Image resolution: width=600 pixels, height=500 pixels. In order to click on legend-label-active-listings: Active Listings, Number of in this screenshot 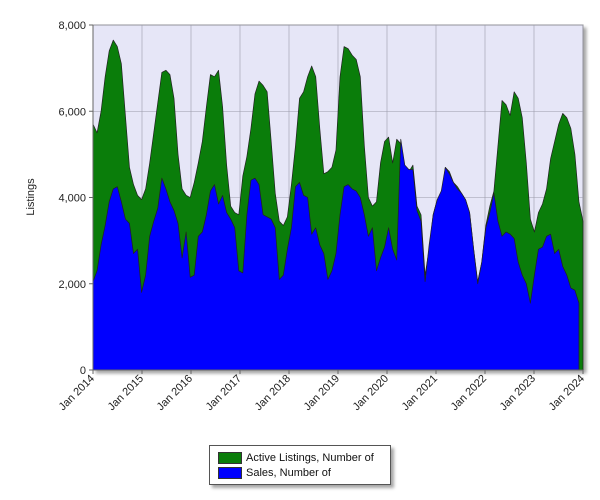, I will do `click(310, 458)`.